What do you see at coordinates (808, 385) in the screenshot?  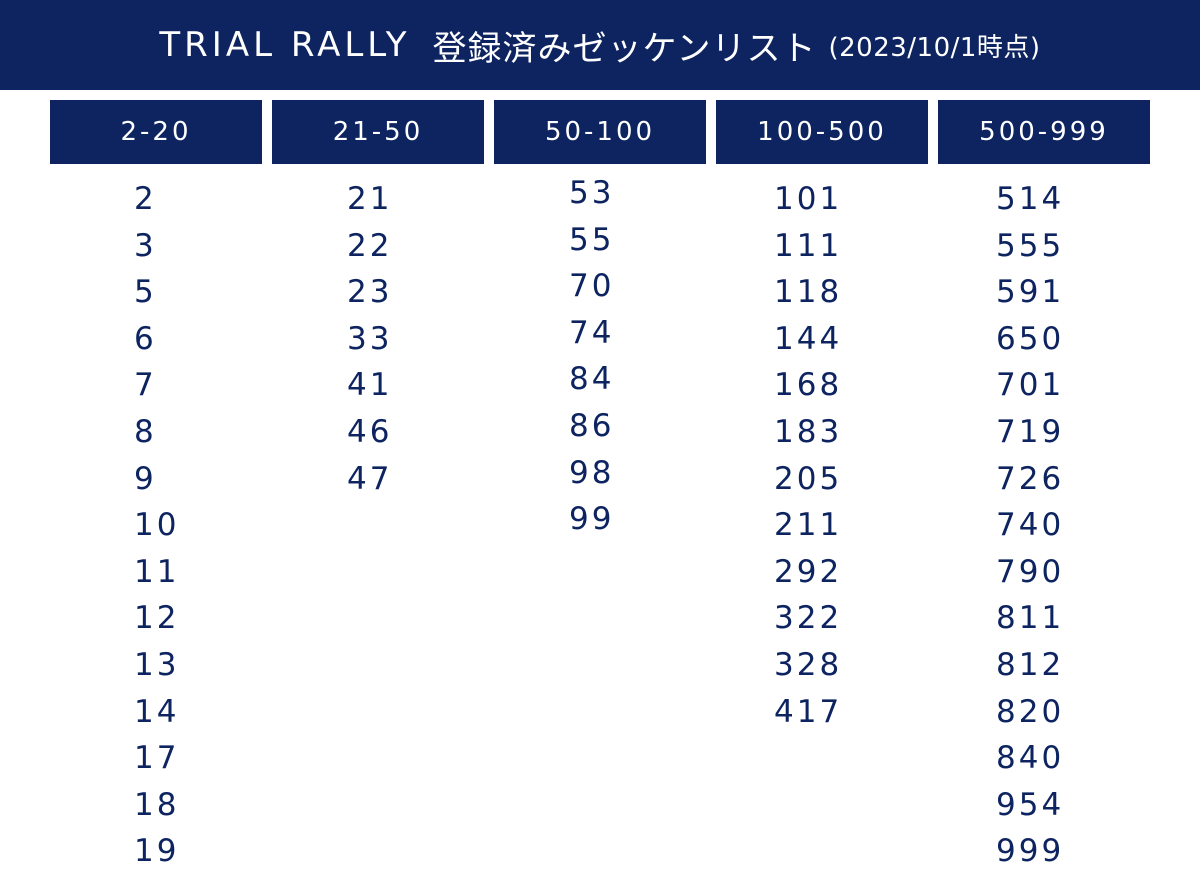 I see `race-number: 168` at bounding box center [808, 385].